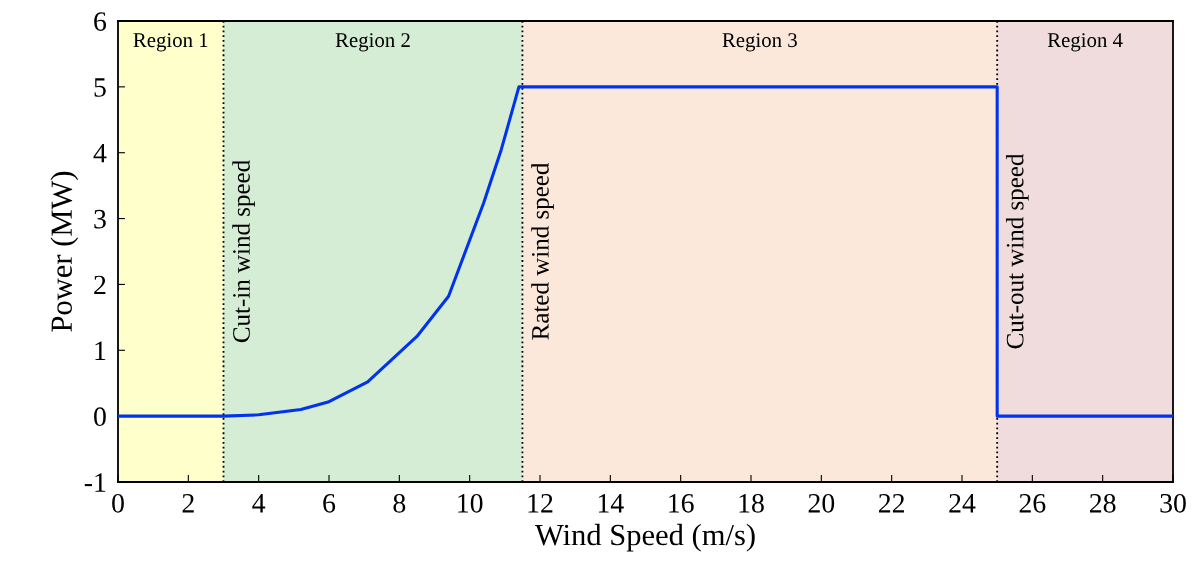  Describe the element at coordinates (329, 503) in the screenshot. I see `x-tick-label: 6` at that location.